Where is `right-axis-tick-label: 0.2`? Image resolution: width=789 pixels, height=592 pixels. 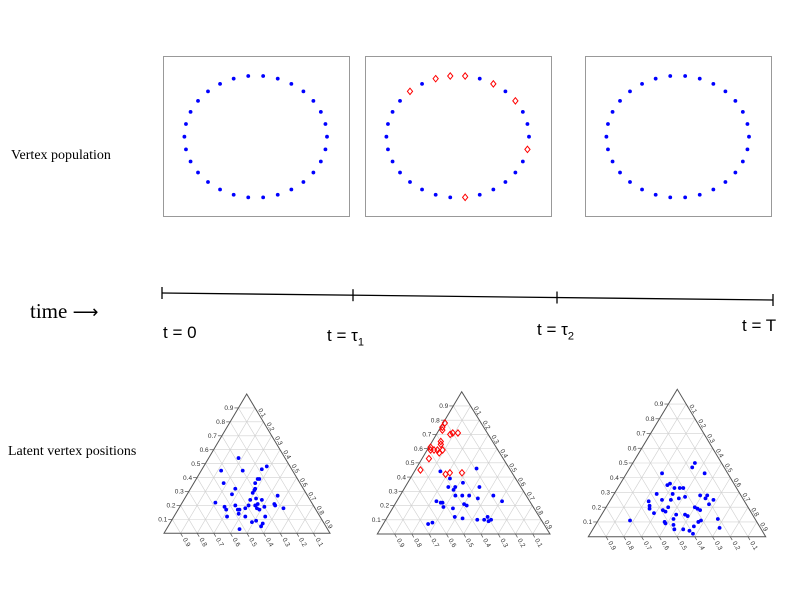
right-axis-tick-label: 0.2 is located at coordinates (701, 424).